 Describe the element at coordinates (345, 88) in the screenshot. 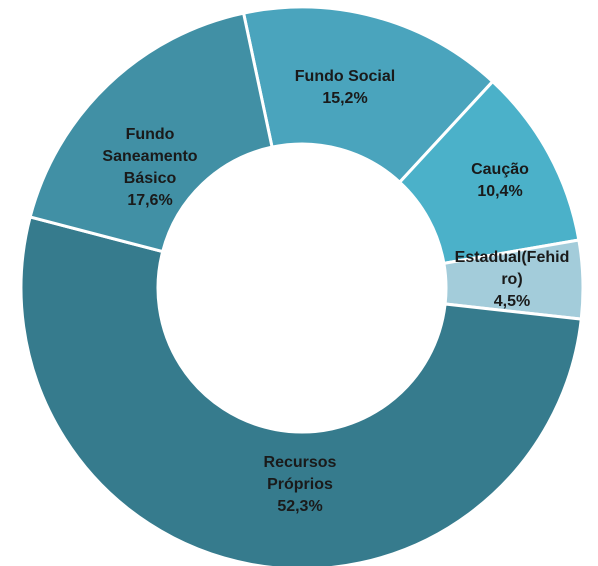

I see `slice-label: Fundo Social 15,2%` at that location.